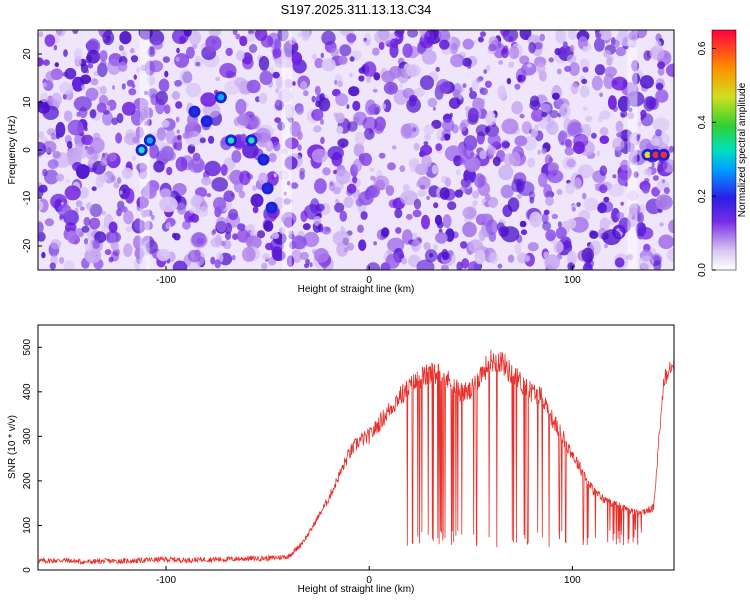 This screenshot has height=600, width=750. Describe the element at coordinates (402, 152) in the screenshot. I see `spectrogram-hotspots` at that location.